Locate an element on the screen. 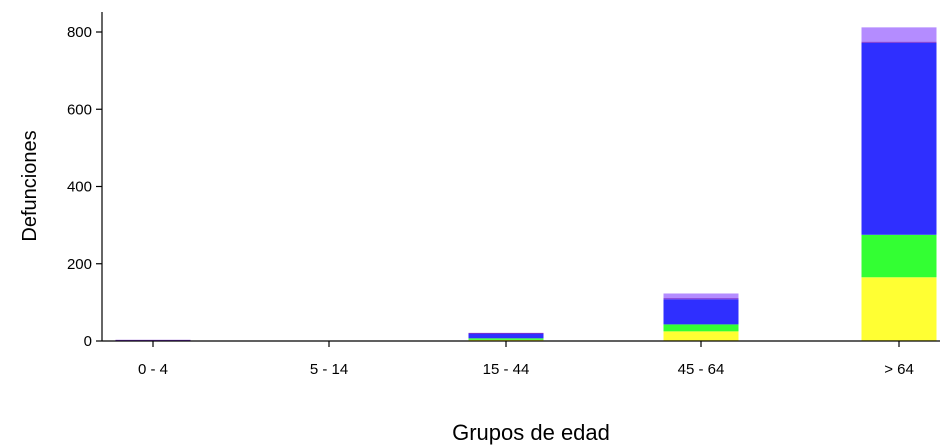 Image resolution: width=946 pixels, height=445 pixels. y-axis-title: Defunciones is located at coordinates (30, 185).